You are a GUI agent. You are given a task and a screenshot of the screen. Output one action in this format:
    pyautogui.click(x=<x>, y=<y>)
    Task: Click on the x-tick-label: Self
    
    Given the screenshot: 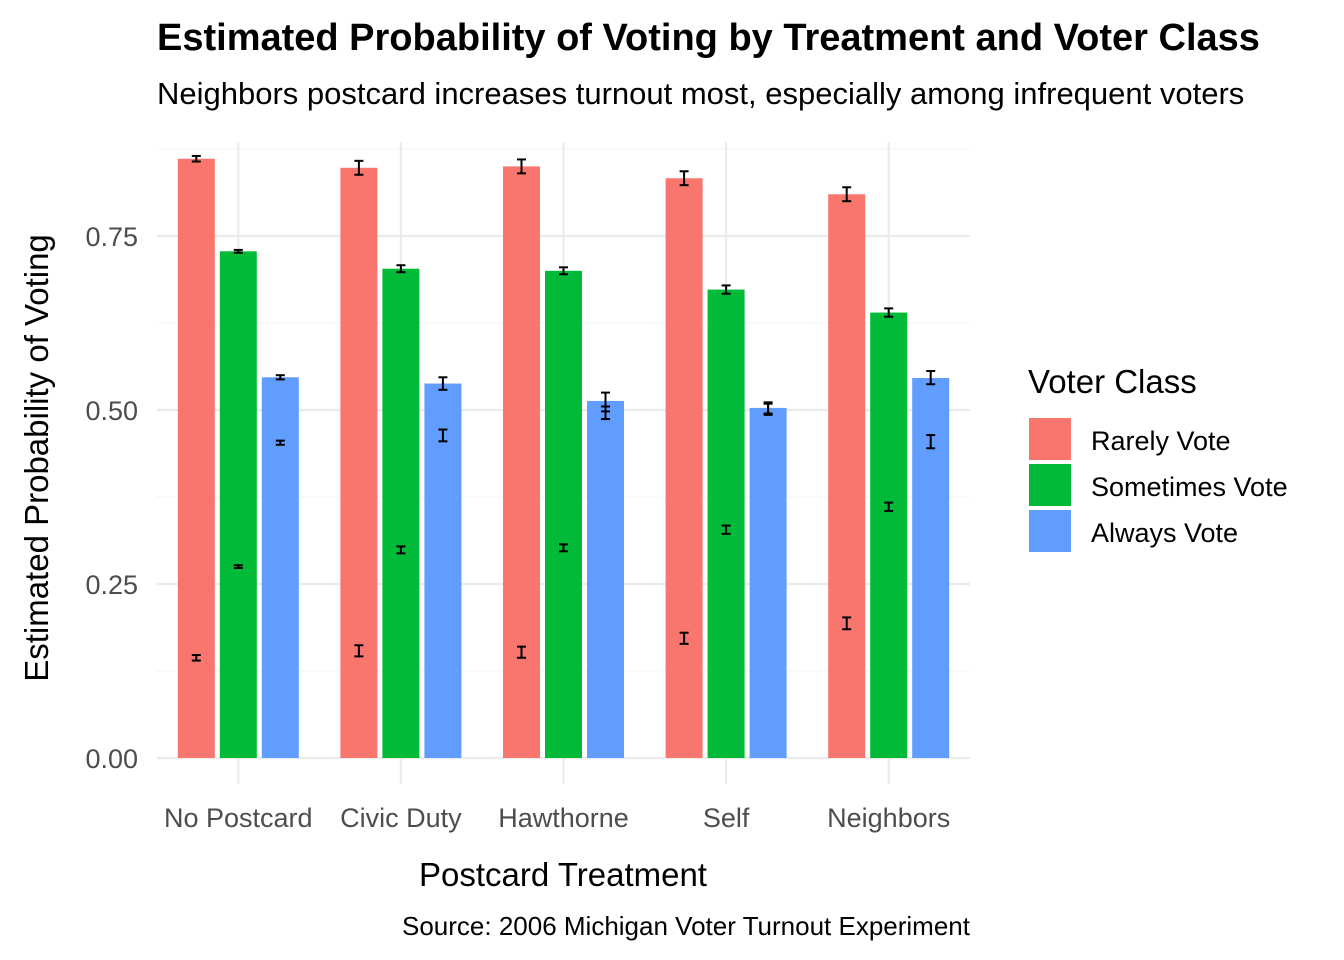 What is the action you would take?
    pyautogui.click(x=726, y=818)
    